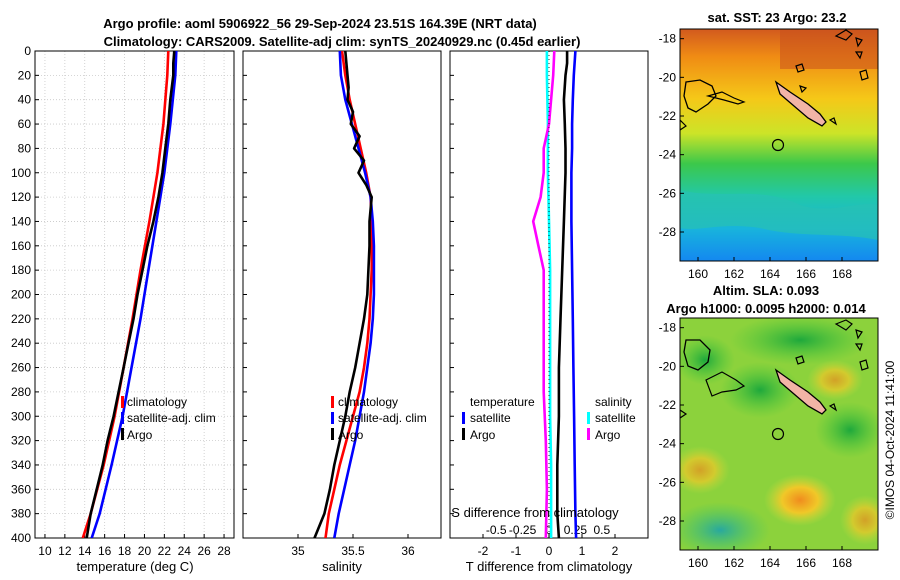 The width and height of the screenshot is (900, 580). Describe the element at coordinates (668, 405) in the screenshot. I see `map-y-tick-label: -22` at that location.